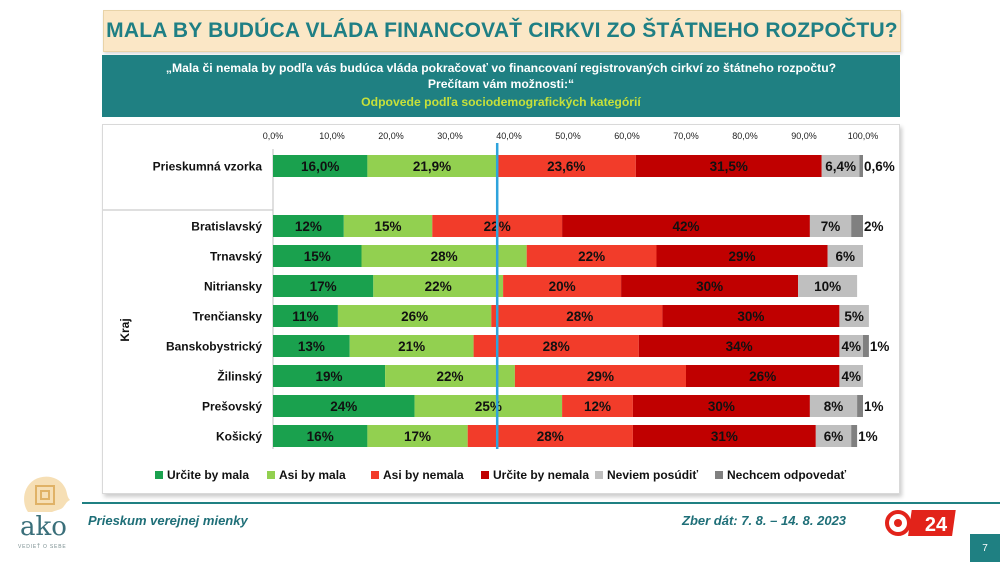 Image resolution: width=1000 pixels, height=562 pixels. Describe the element at coordinates (879, 166) in the screenshot. I see `data-label: 0,6%` at that location.